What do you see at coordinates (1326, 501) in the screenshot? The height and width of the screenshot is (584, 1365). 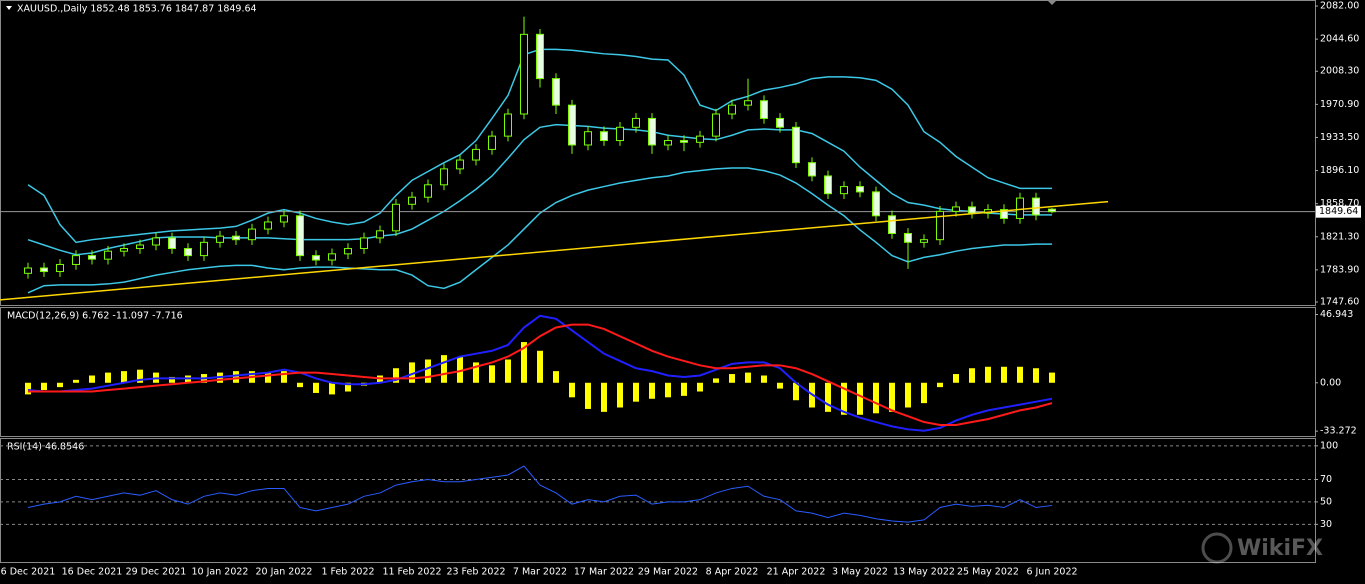 I see `y-tick-label: 50` at bounding box center [1326, 501].